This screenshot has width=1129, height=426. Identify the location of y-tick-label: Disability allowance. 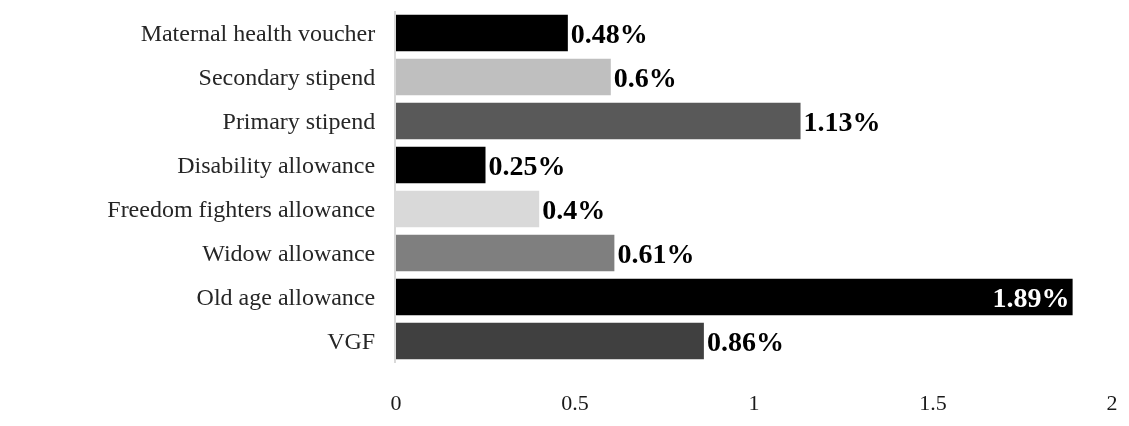
(276, 165).